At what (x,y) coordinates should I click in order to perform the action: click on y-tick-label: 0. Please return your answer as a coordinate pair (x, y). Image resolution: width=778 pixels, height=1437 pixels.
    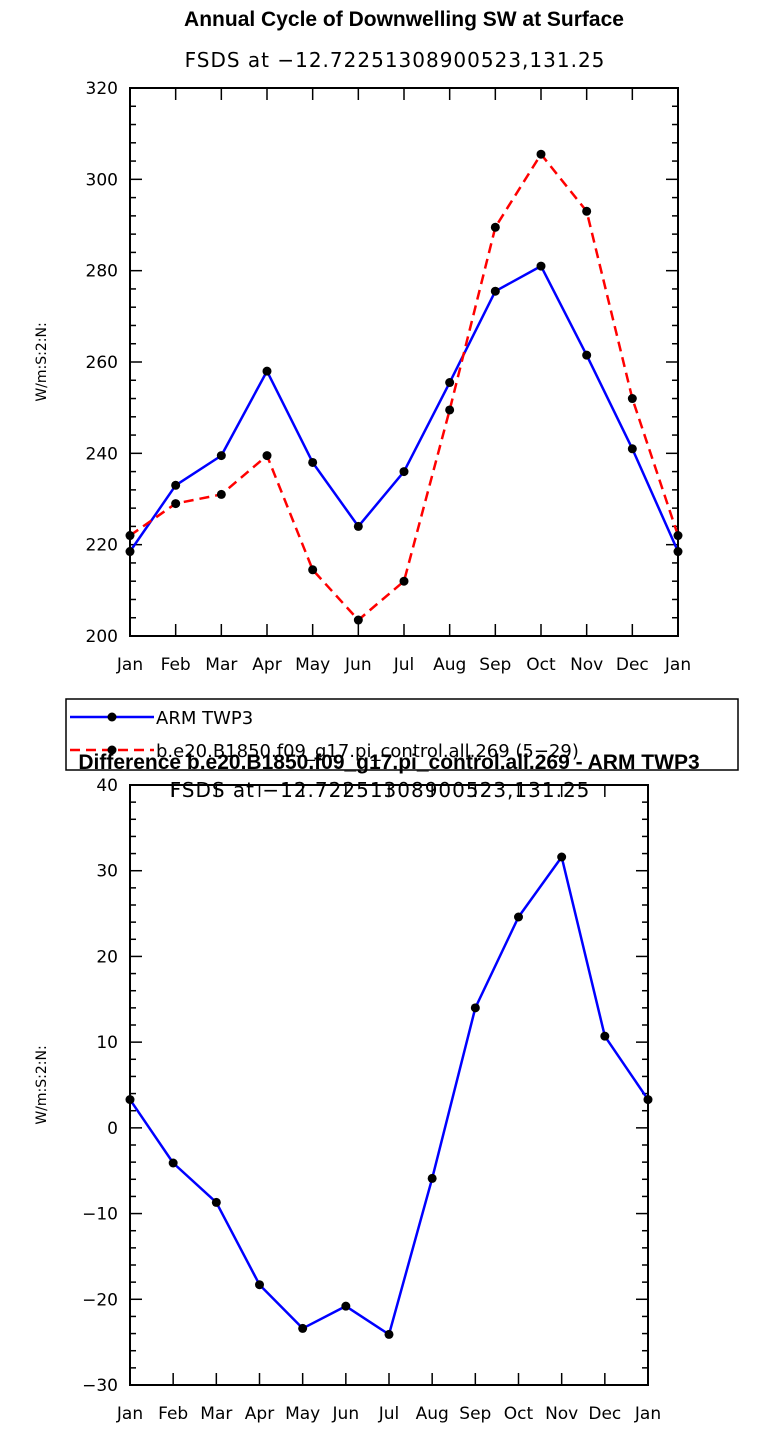
    Looking at the image, I should click on (112, 1129).